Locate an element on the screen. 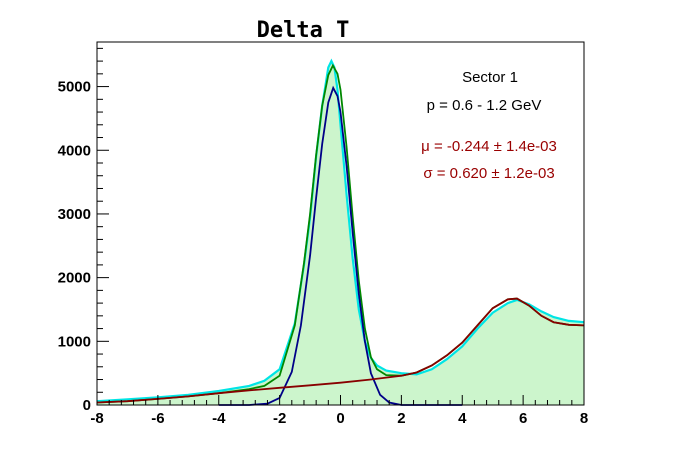 The width and height of the screenshot is (696, 472). x-tick-label: -4 is located at coordinates (219, 418).